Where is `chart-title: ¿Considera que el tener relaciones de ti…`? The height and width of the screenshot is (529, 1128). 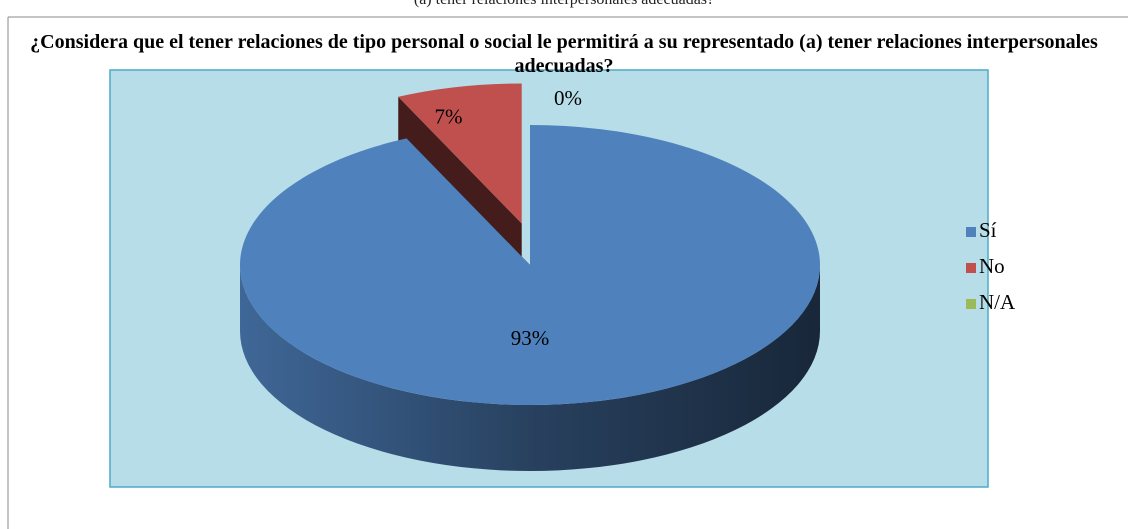
chart-title: ¿Considera que el tener relaciones de ti… is located at coordinates (564, 54).